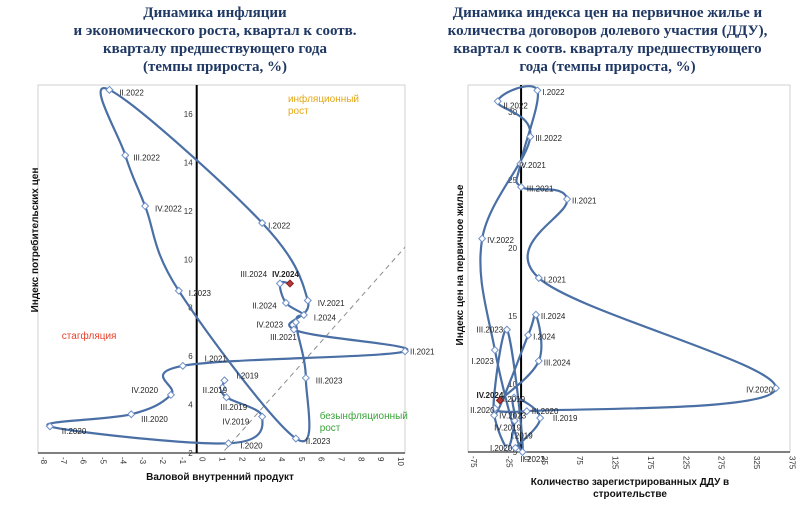  I want to click on point-marker-i-2023, so click(494, 350).